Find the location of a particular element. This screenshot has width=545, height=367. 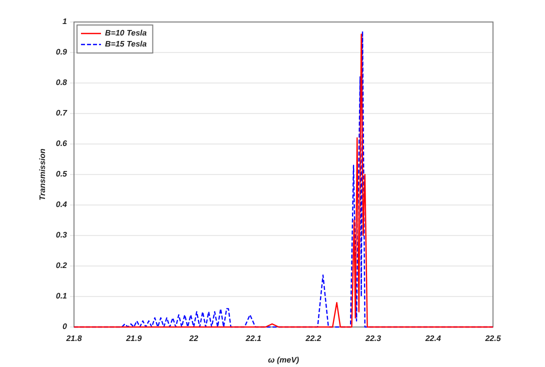

y-tick-label: 0.6 is located at coordinates (62, 143).